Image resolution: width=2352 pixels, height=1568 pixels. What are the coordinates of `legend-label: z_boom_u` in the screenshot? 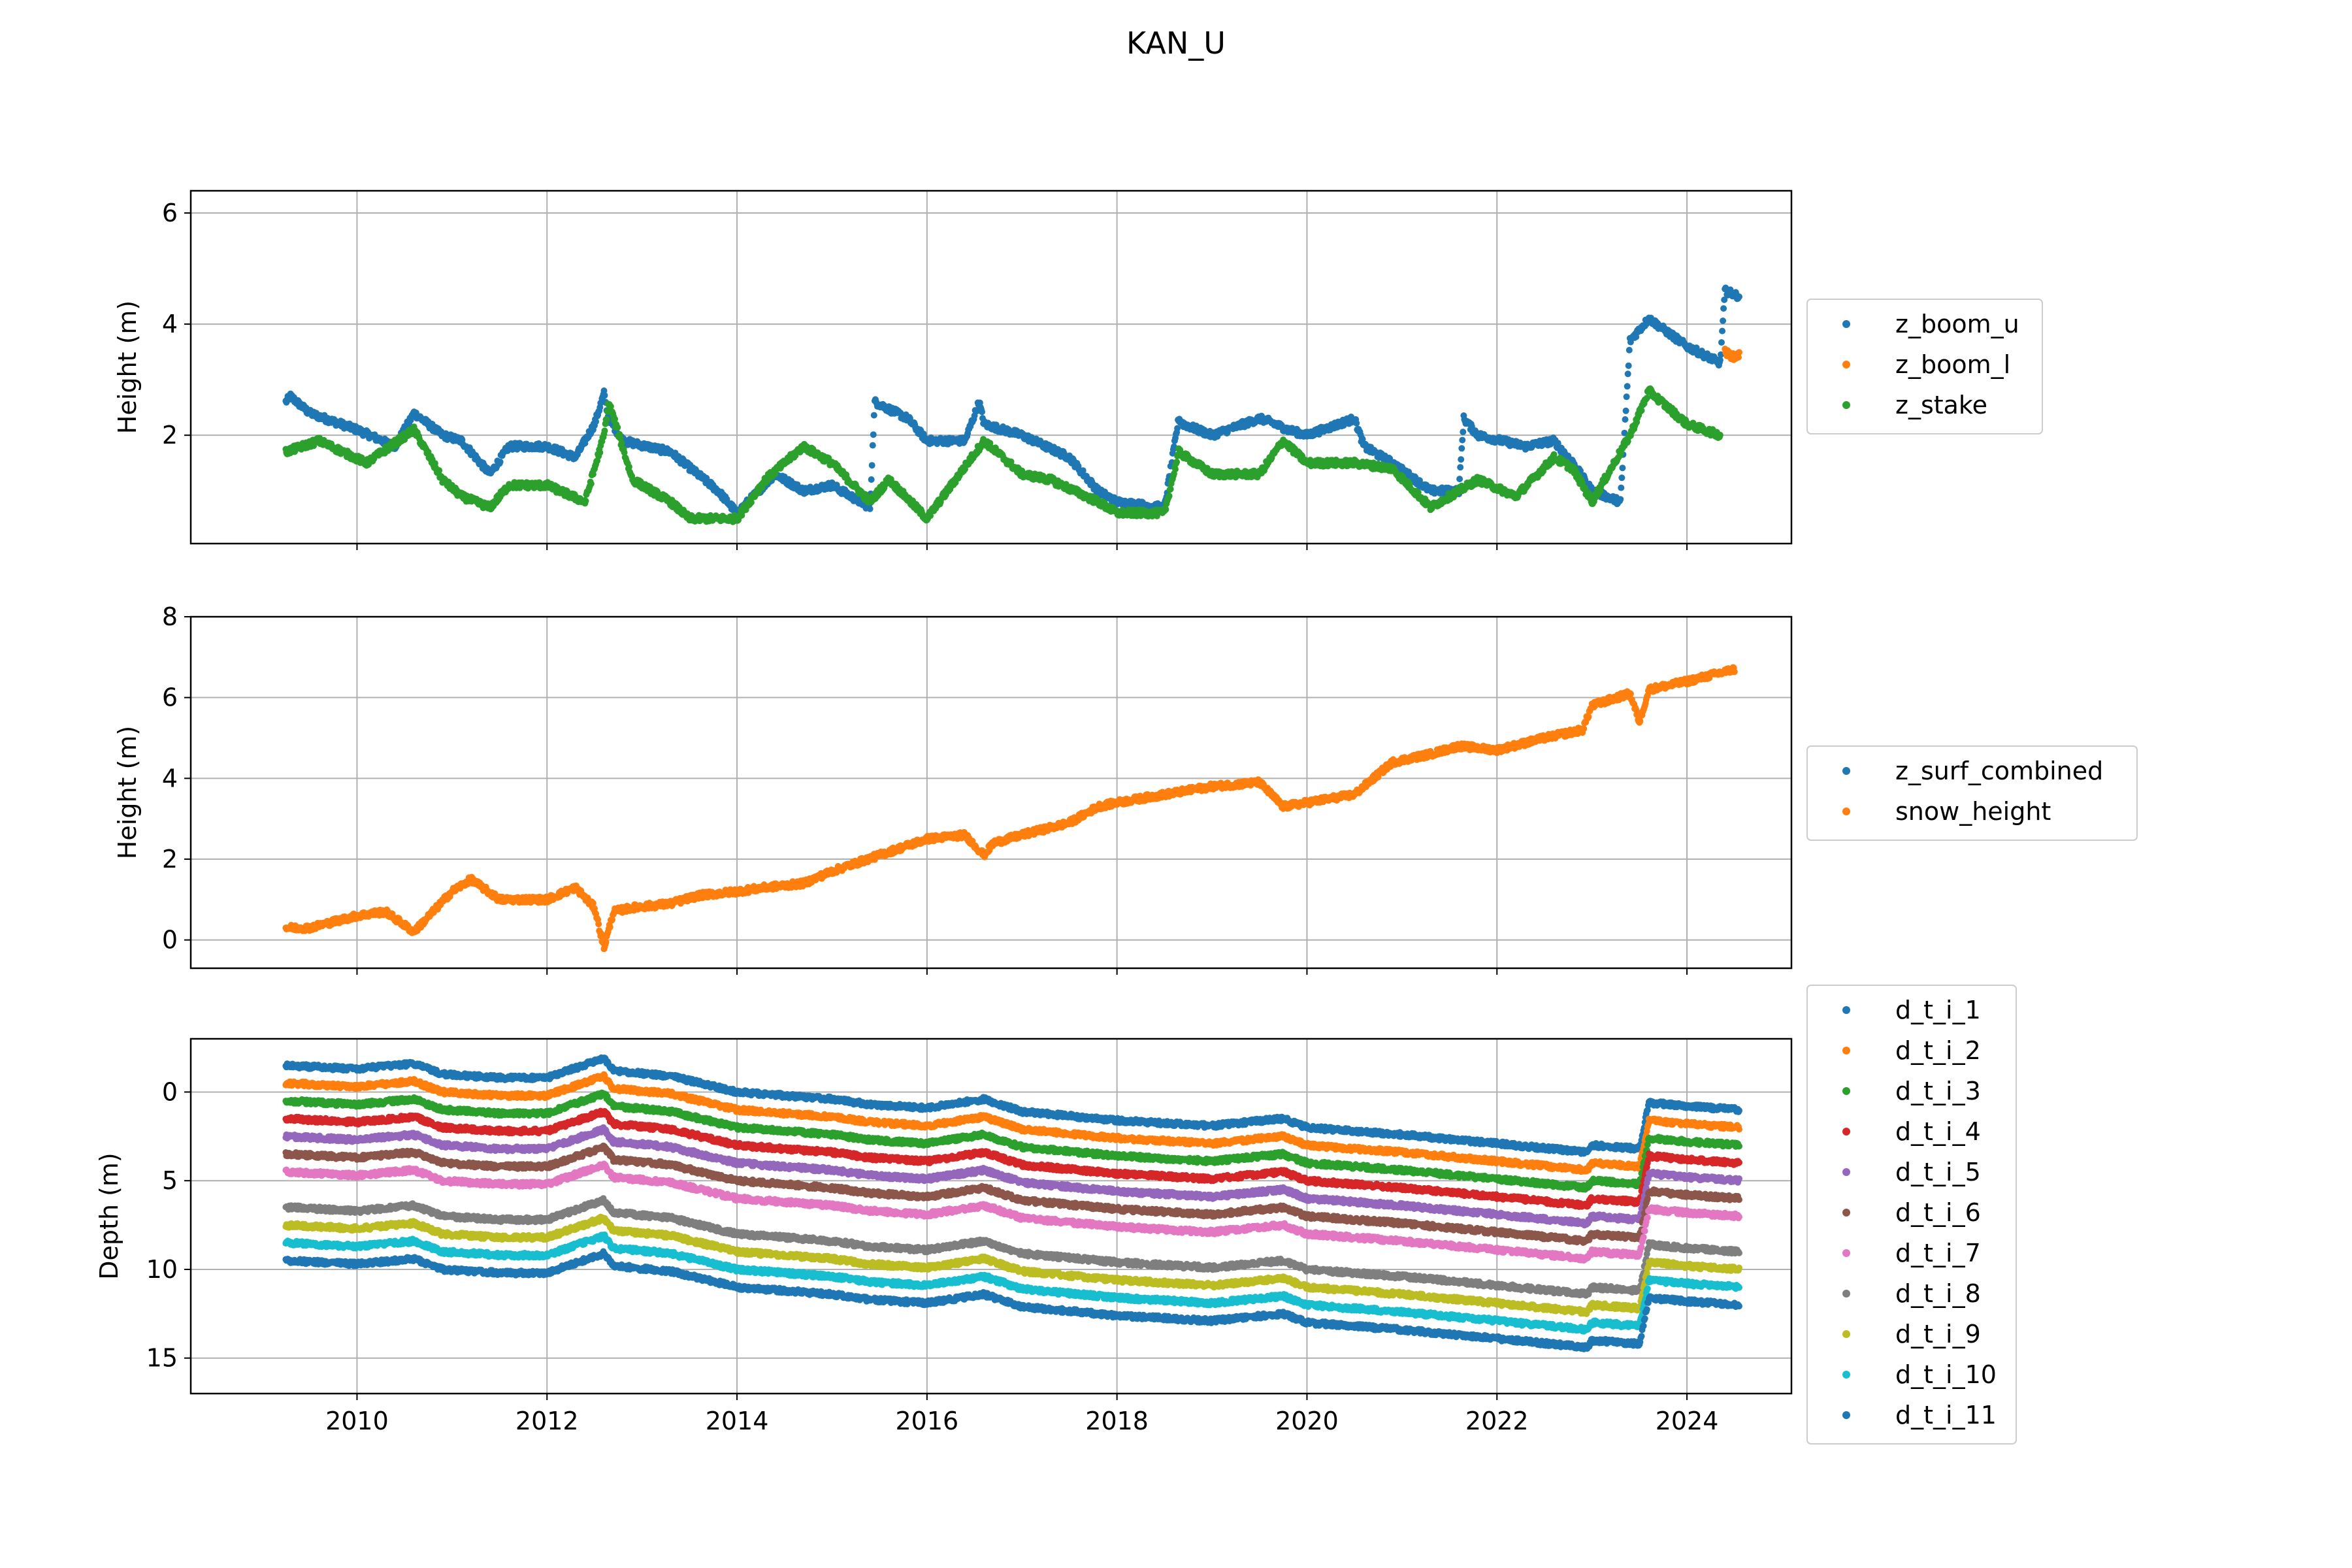 It's located at (1957, 324).